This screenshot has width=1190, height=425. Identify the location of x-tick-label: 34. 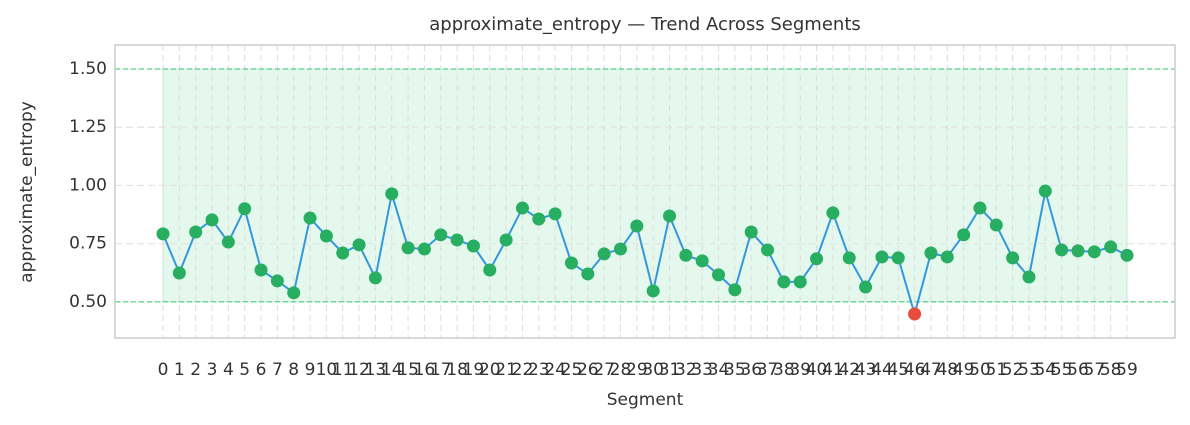
(719, 370).